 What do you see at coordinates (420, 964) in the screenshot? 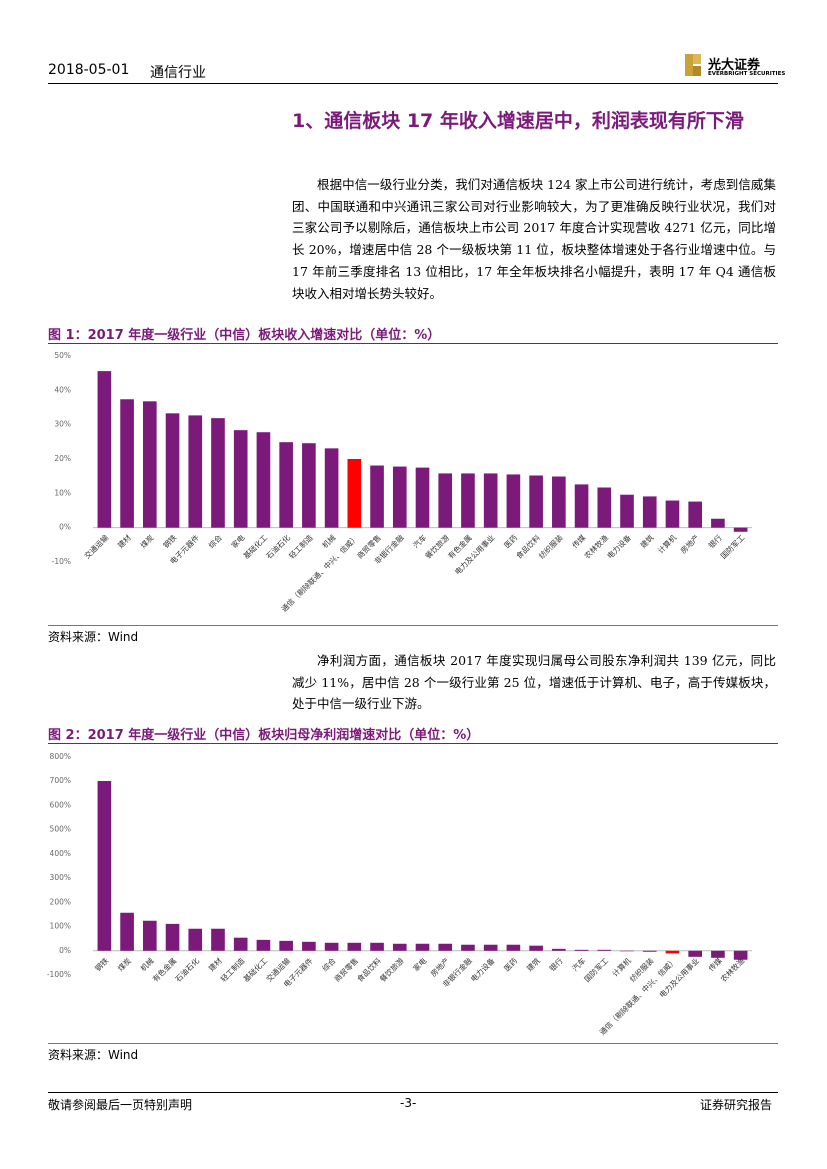
I see `x-tick-label: 家电` at bounding box center [420, 964].